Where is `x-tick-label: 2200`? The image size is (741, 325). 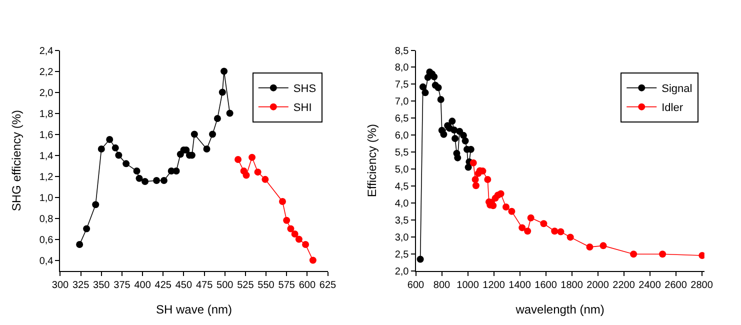
x-tick-label: 2200 is located at coordinates (624, 285).